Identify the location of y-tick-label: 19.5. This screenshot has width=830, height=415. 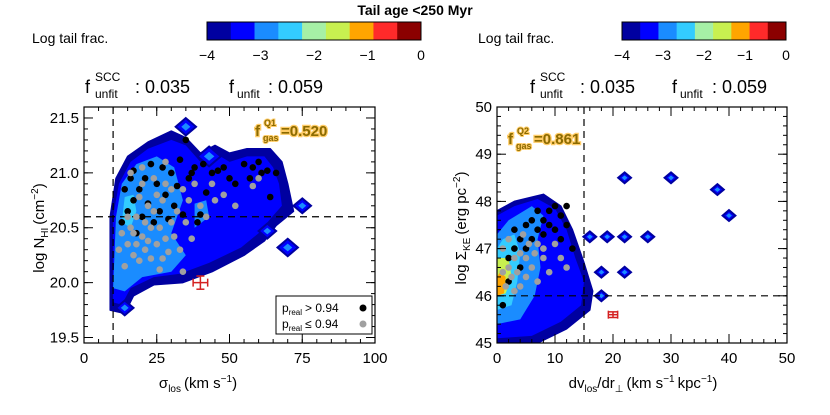
(64, 338).